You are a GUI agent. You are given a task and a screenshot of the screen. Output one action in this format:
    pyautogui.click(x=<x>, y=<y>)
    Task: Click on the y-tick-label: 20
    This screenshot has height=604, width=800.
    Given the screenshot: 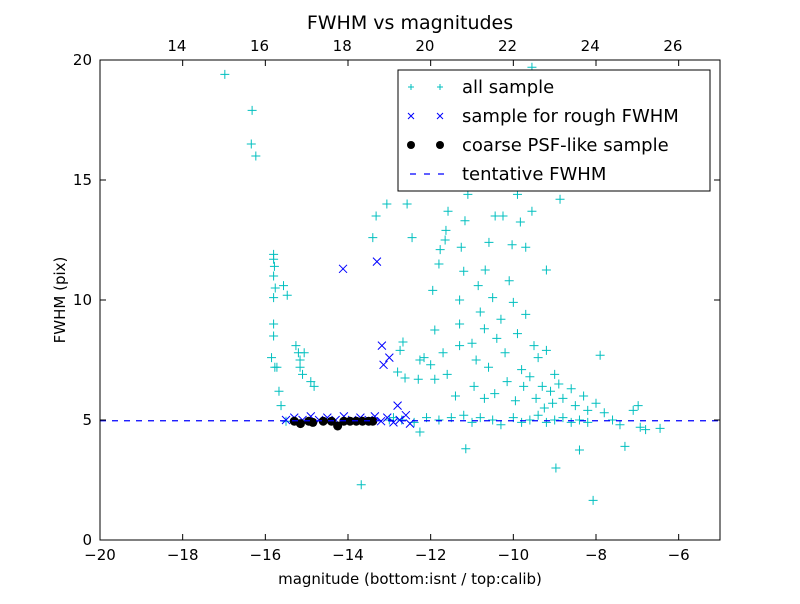 What is the action you would take?
    pyautogui.click(x=82, y=60)
    